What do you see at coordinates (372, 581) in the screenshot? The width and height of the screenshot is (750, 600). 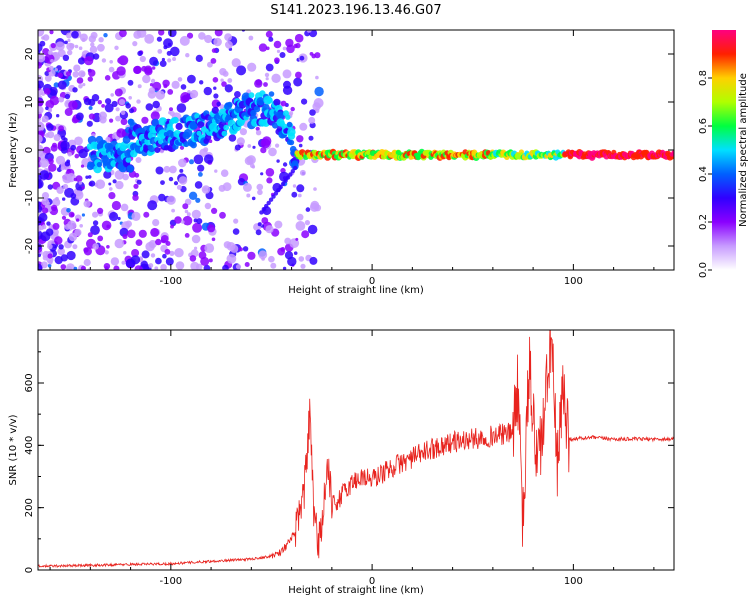 I see `x-tick-label: 0` at bounding box center [372, 581].